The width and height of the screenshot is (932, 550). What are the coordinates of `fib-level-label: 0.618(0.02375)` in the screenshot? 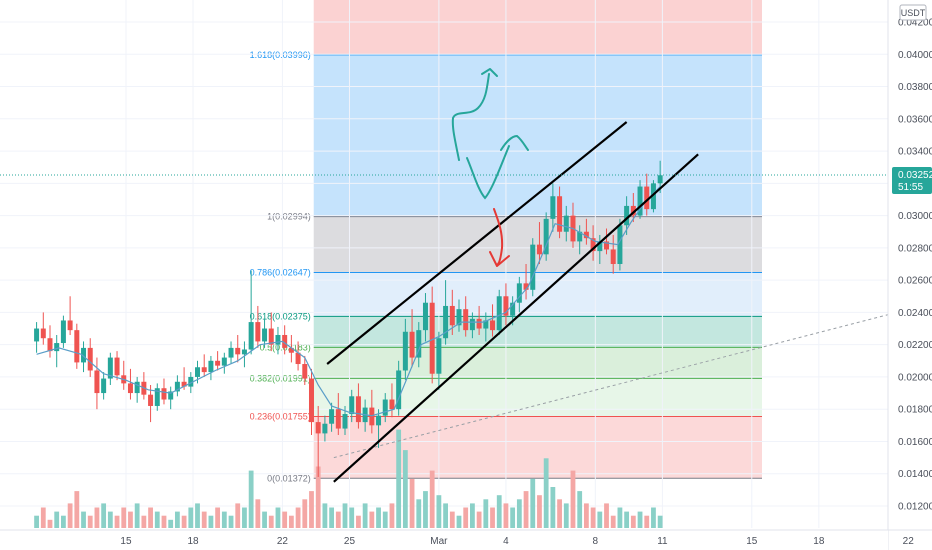 It's located at (280, 316).